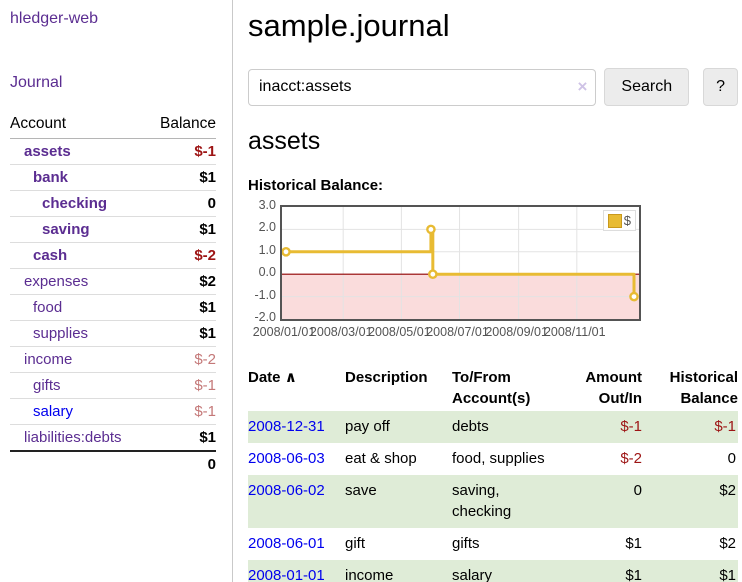  What do you see at coordinates (725, 426) in the screenshot?
I see `transaction-balance: $-1` at bounding box center [725, 426].